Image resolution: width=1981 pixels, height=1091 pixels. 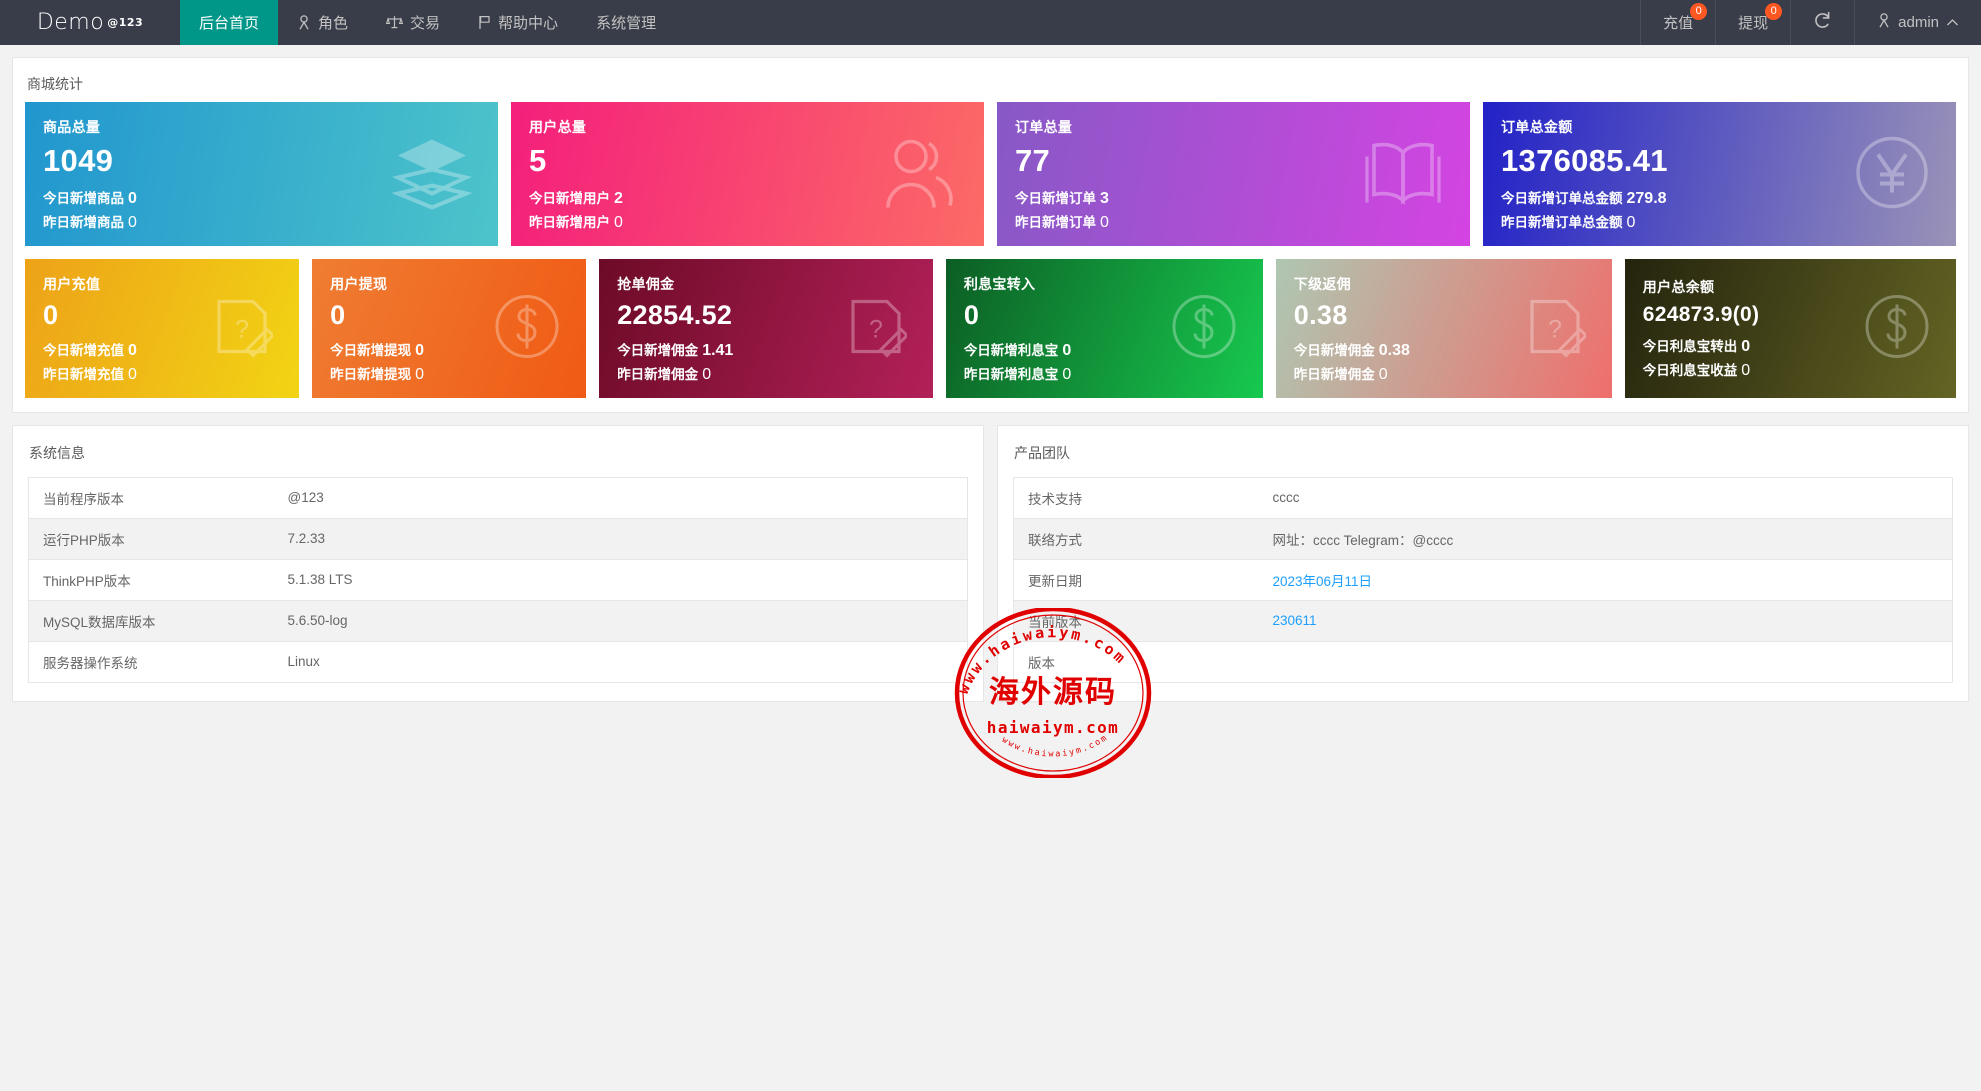 I want to click on stat-card-user-total-balance: 用户总余额 624873.9(0) 今日利息宝转出 0 今日利息宝收益 0, so click(x=1790, y=328).